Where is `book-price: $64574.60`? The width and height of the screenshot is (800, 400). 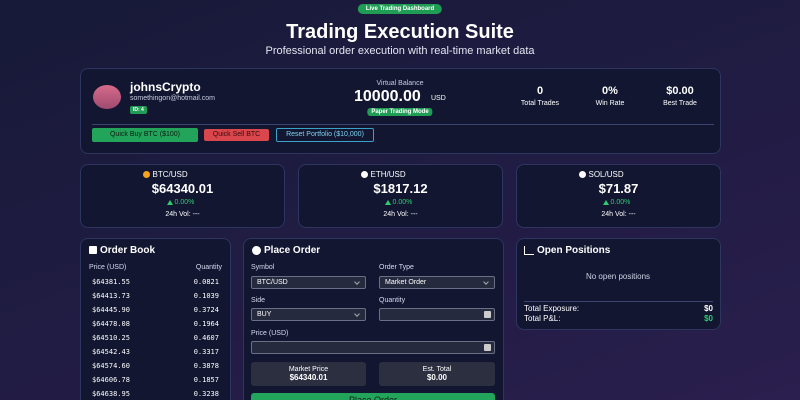 book-price: $64574.60 is located at coordinates (111, 366).